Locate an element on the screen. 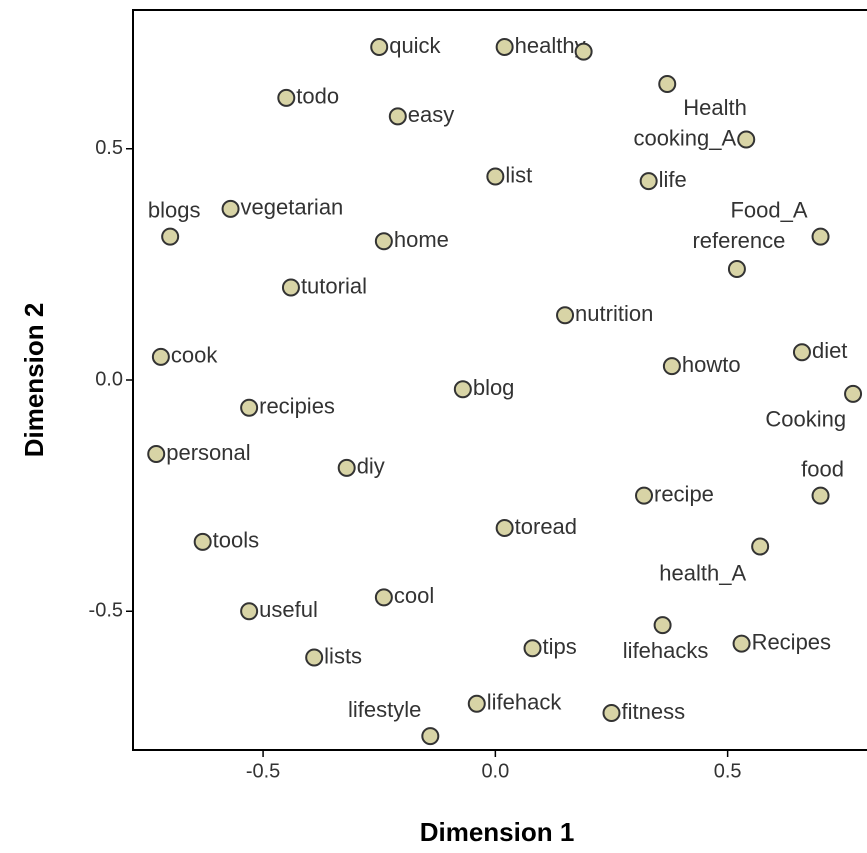 Image resolution: width=867 pixels, height=853 pixels. x-tick-label: 0.5 is located at coordinates (728, 771).